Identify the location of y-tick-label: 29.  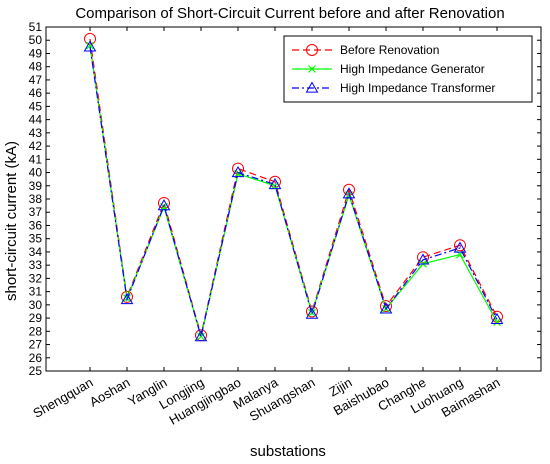
(36, 318).